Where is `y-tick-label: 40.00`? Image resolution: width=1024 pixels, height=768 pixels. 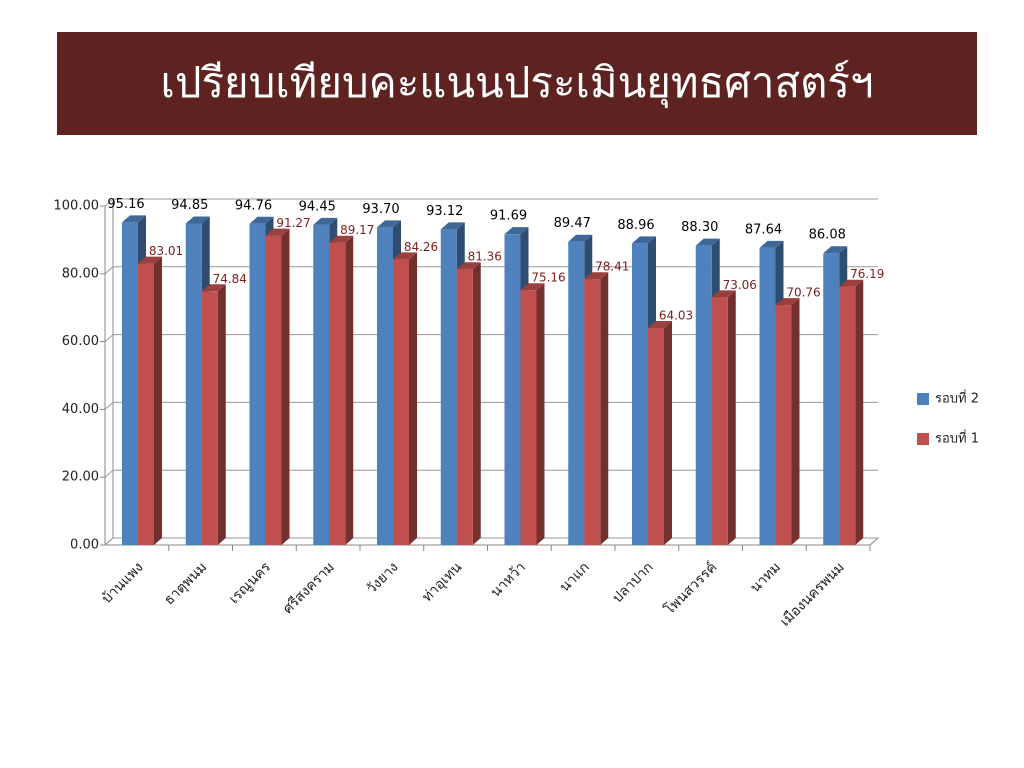 y-tick-label: 40.00 is located at coordinates (80, 409).